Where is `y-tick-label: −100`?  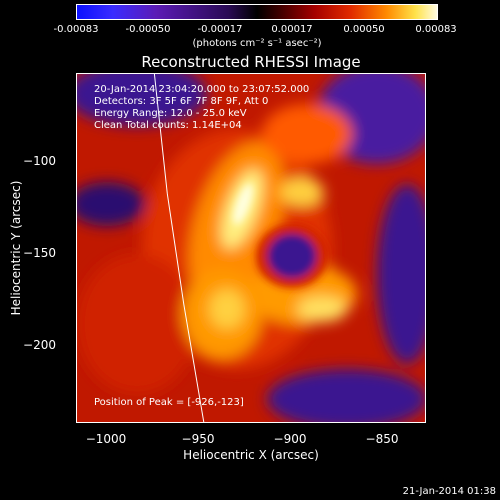 y-tick-label: −100 is located at coordinates (39, 161).